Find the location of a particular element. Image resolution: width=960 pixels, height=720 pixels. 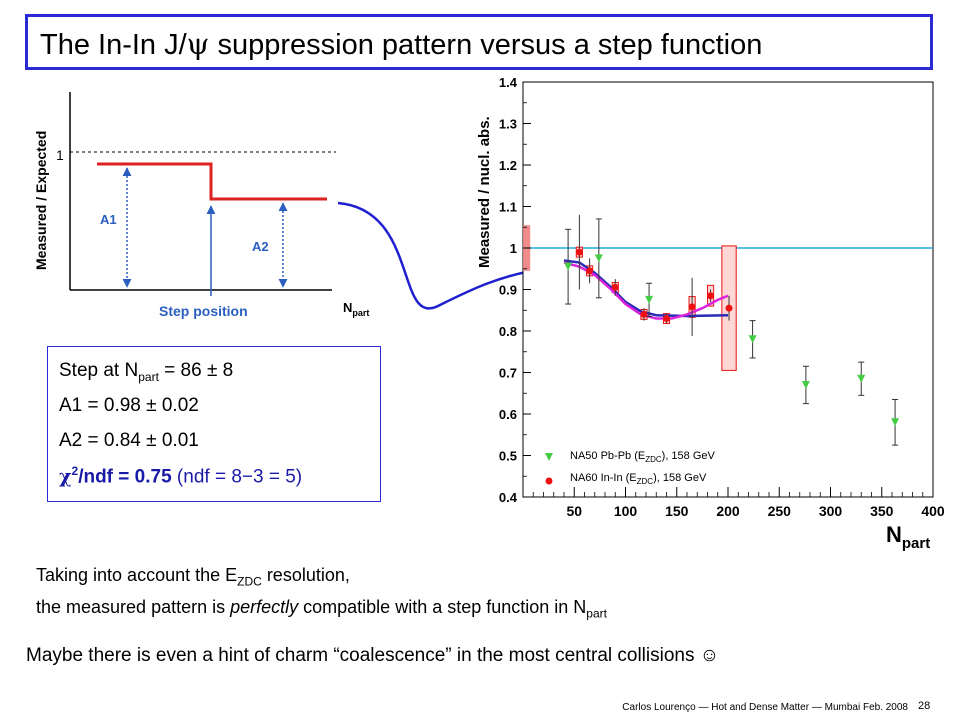

y-tick-label: 0.5 is located at coordinates (508, 456).